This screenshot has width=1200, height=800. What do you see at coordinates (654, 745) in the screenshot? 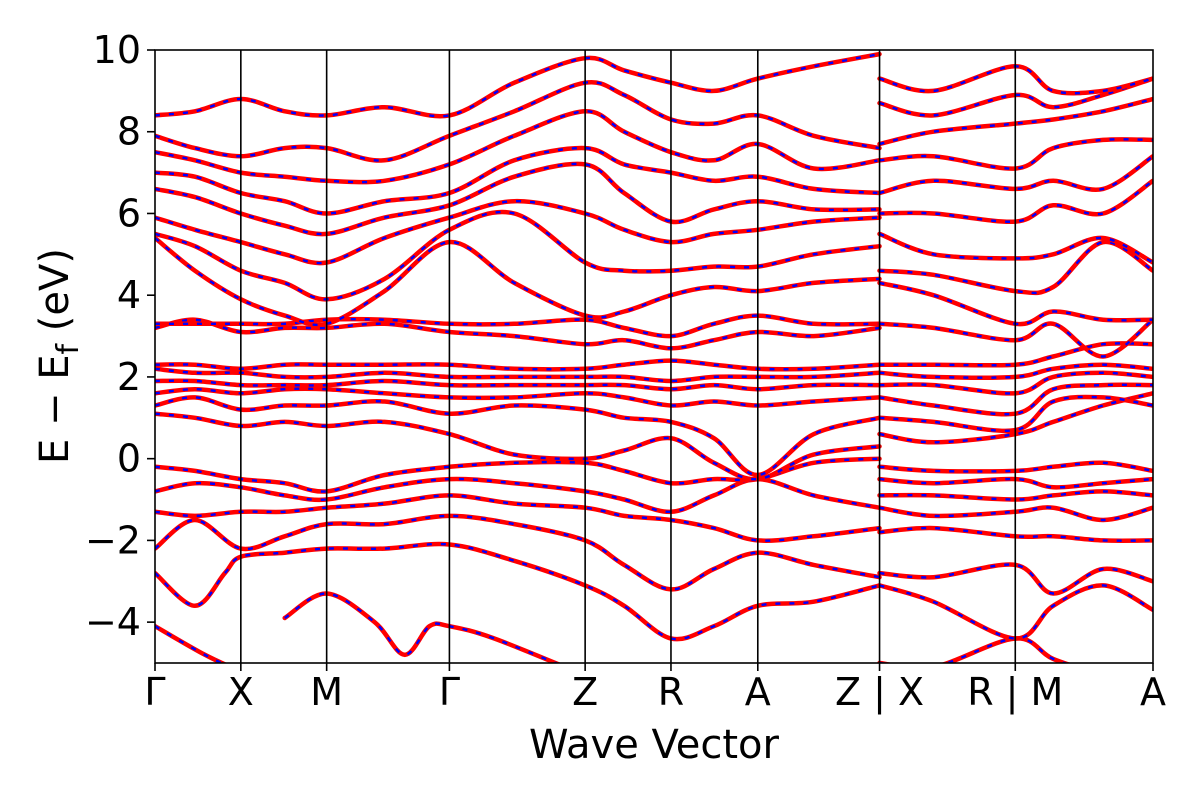
I see `x-axis-title: Wave Vector` at bounding box center [654, 745].